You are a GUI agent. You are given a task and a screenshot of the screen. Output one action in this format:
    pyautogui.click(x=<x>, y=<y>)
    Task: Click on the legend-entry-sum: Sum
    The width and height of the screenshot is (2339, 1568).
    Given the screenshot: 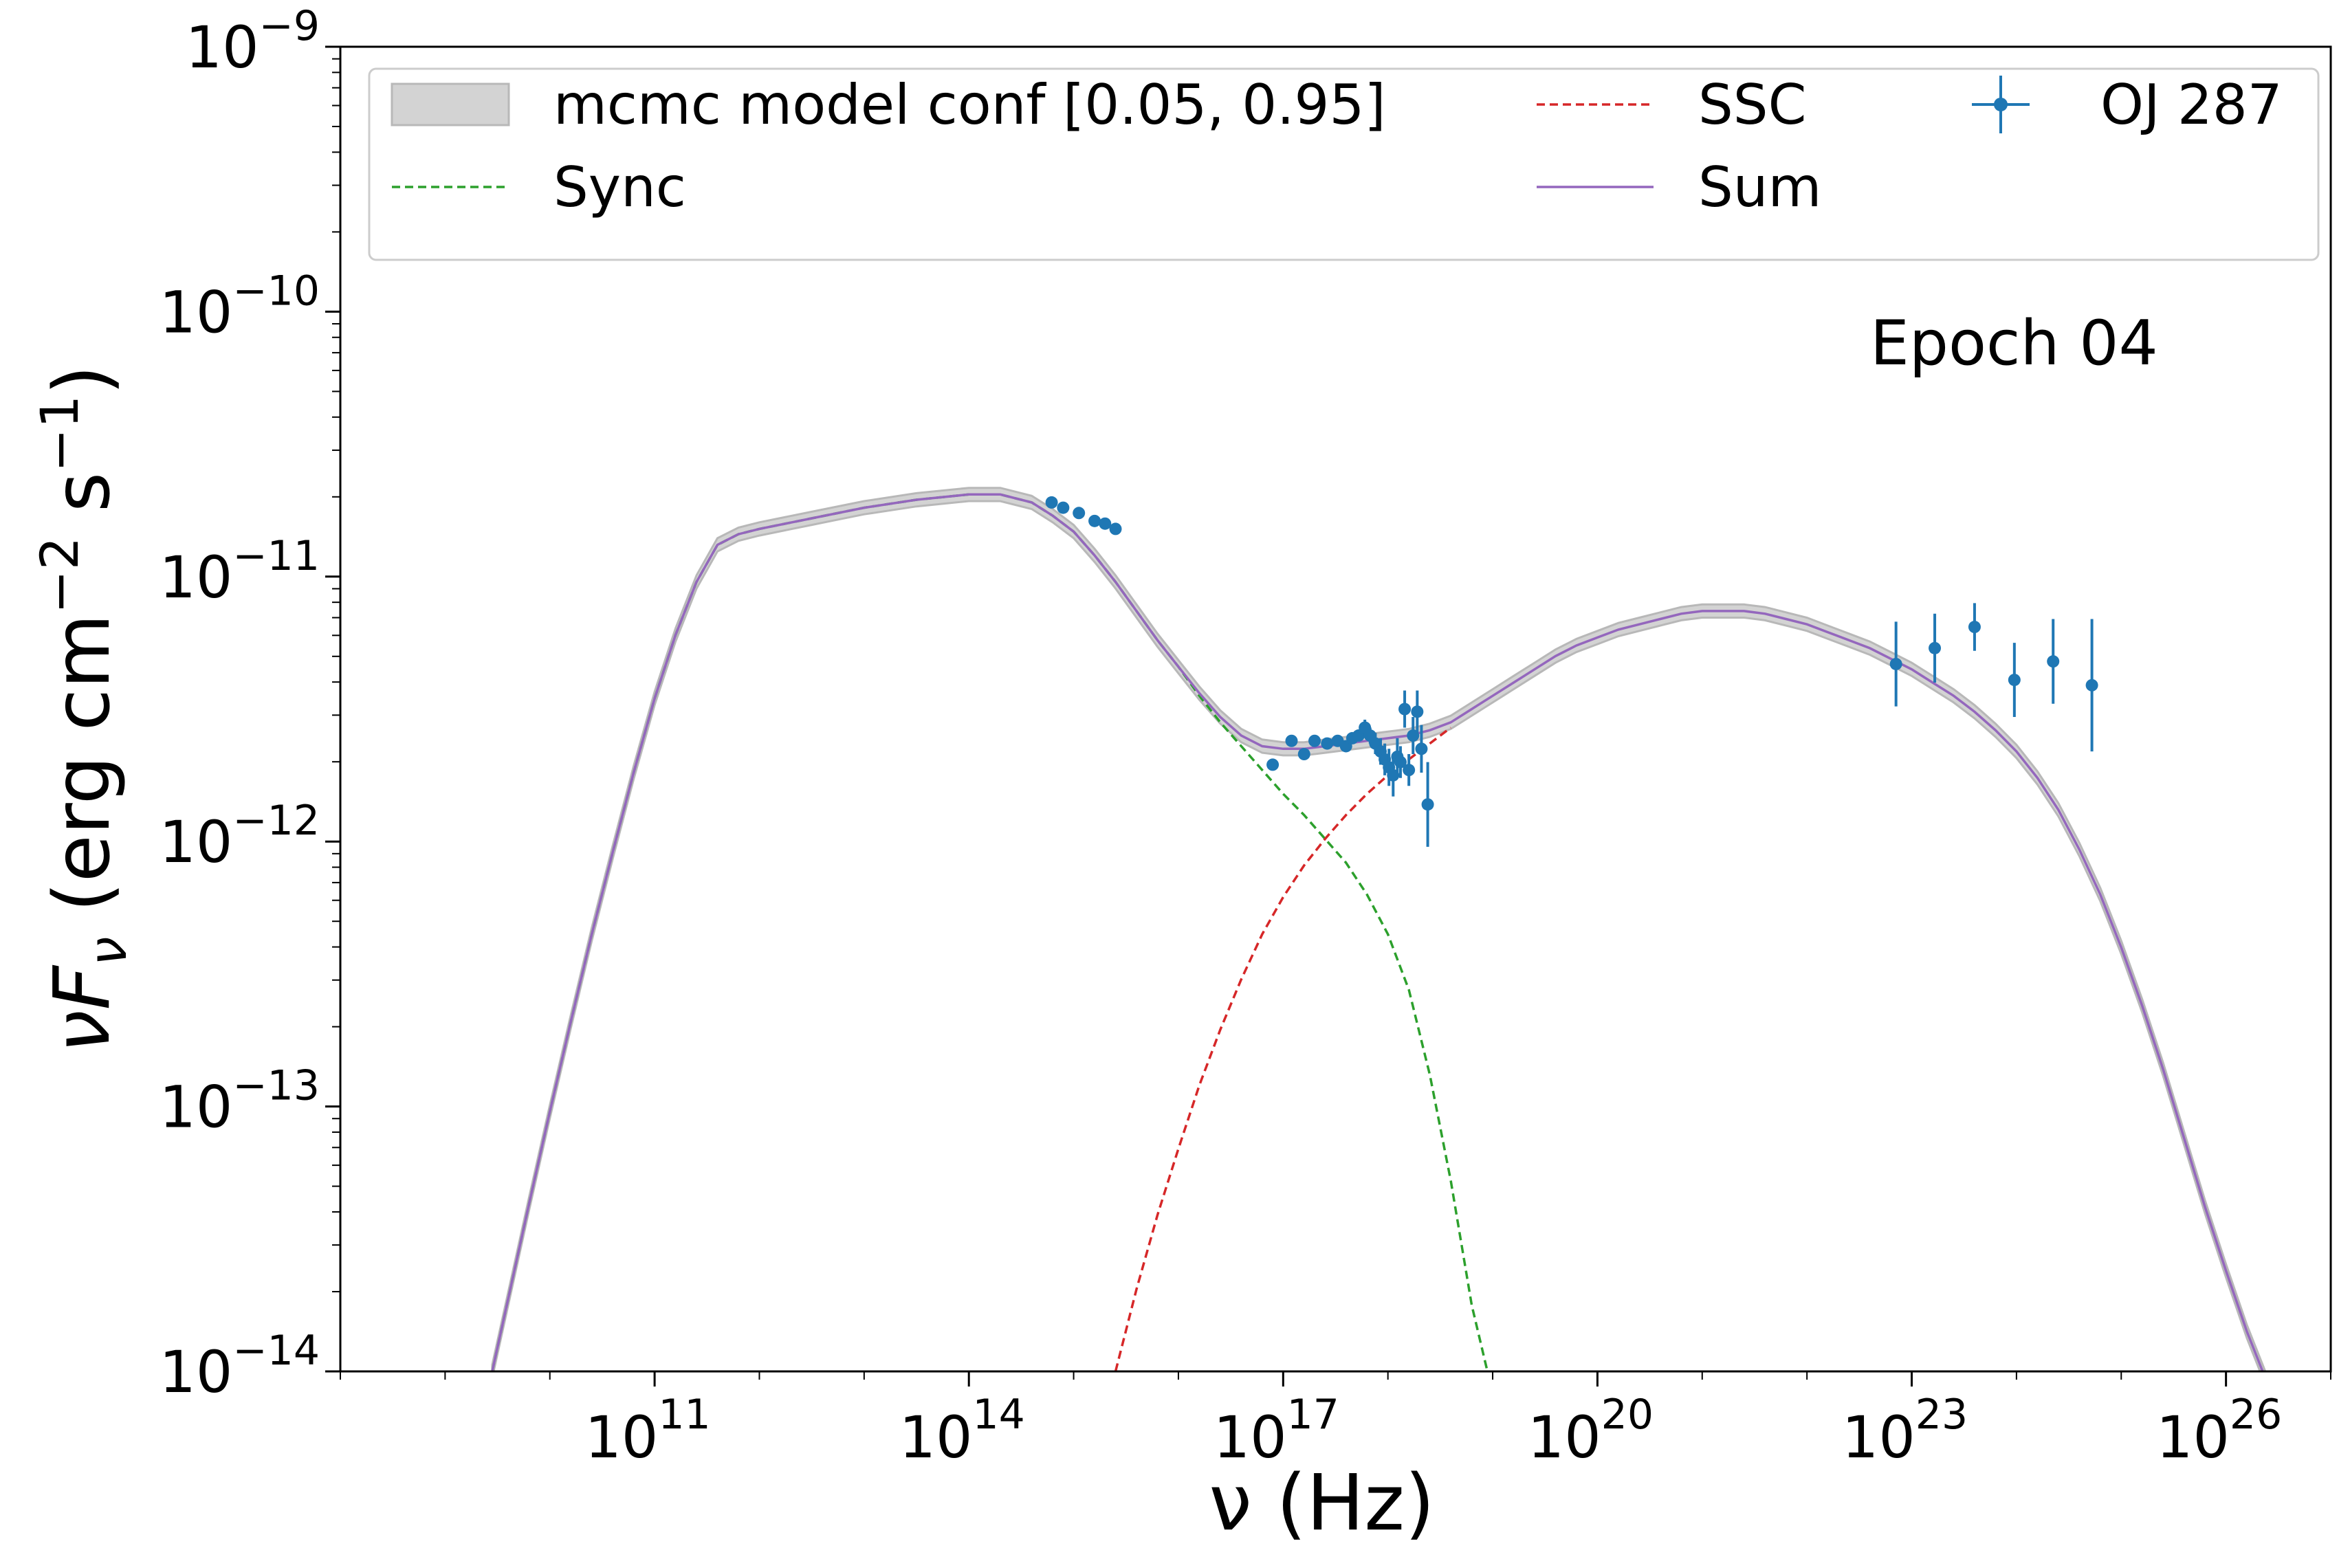 What is the action you would take?
    pyautogui.click(x=1679, y=187)
    